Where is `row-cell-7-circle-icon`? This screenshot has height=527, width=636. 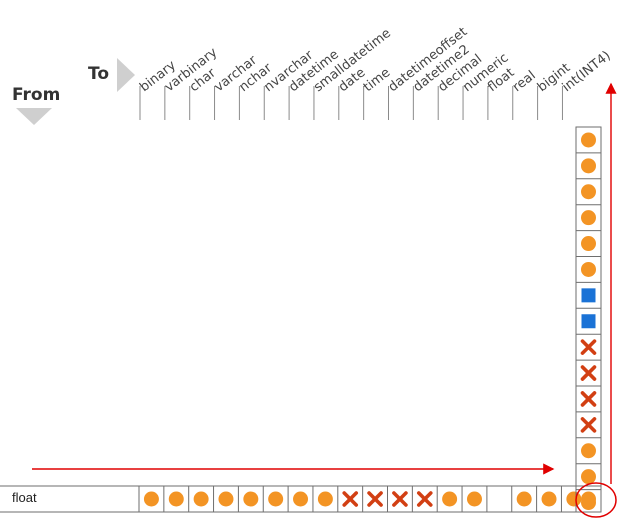
row-cell-7-circle-icon is located at coordinates (325, 499).